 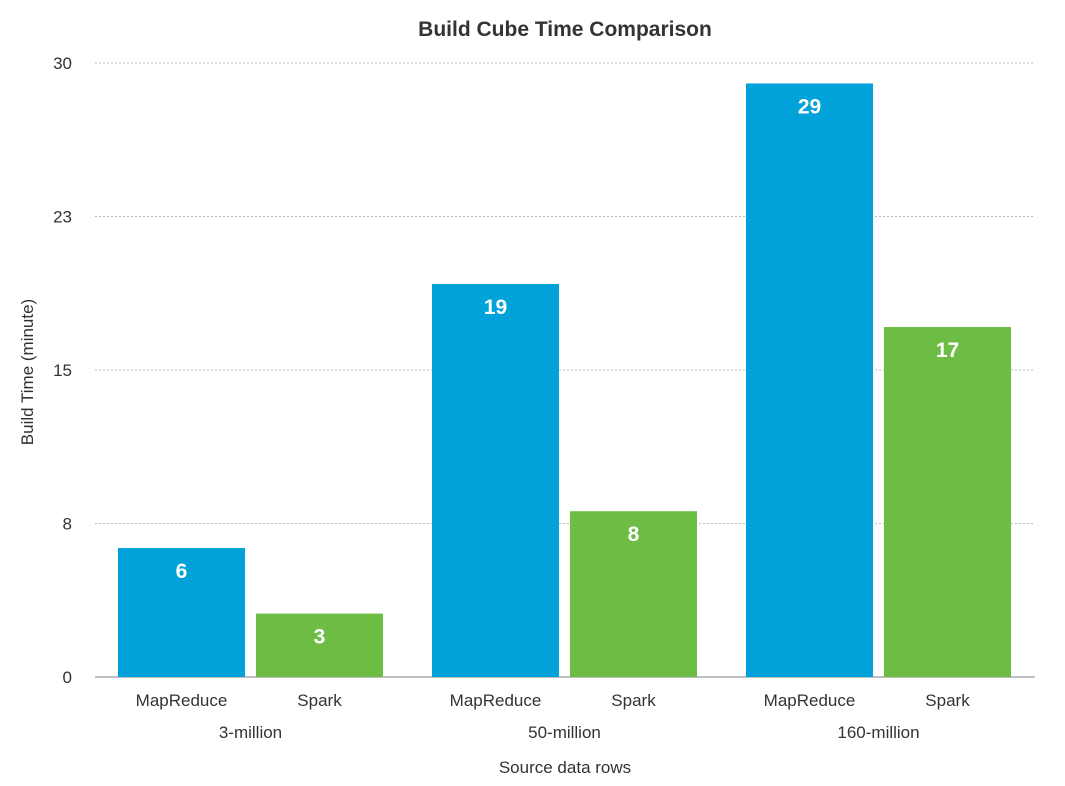 I want to click on bar-mapreduce-160-million, so click(x=809, y=380).